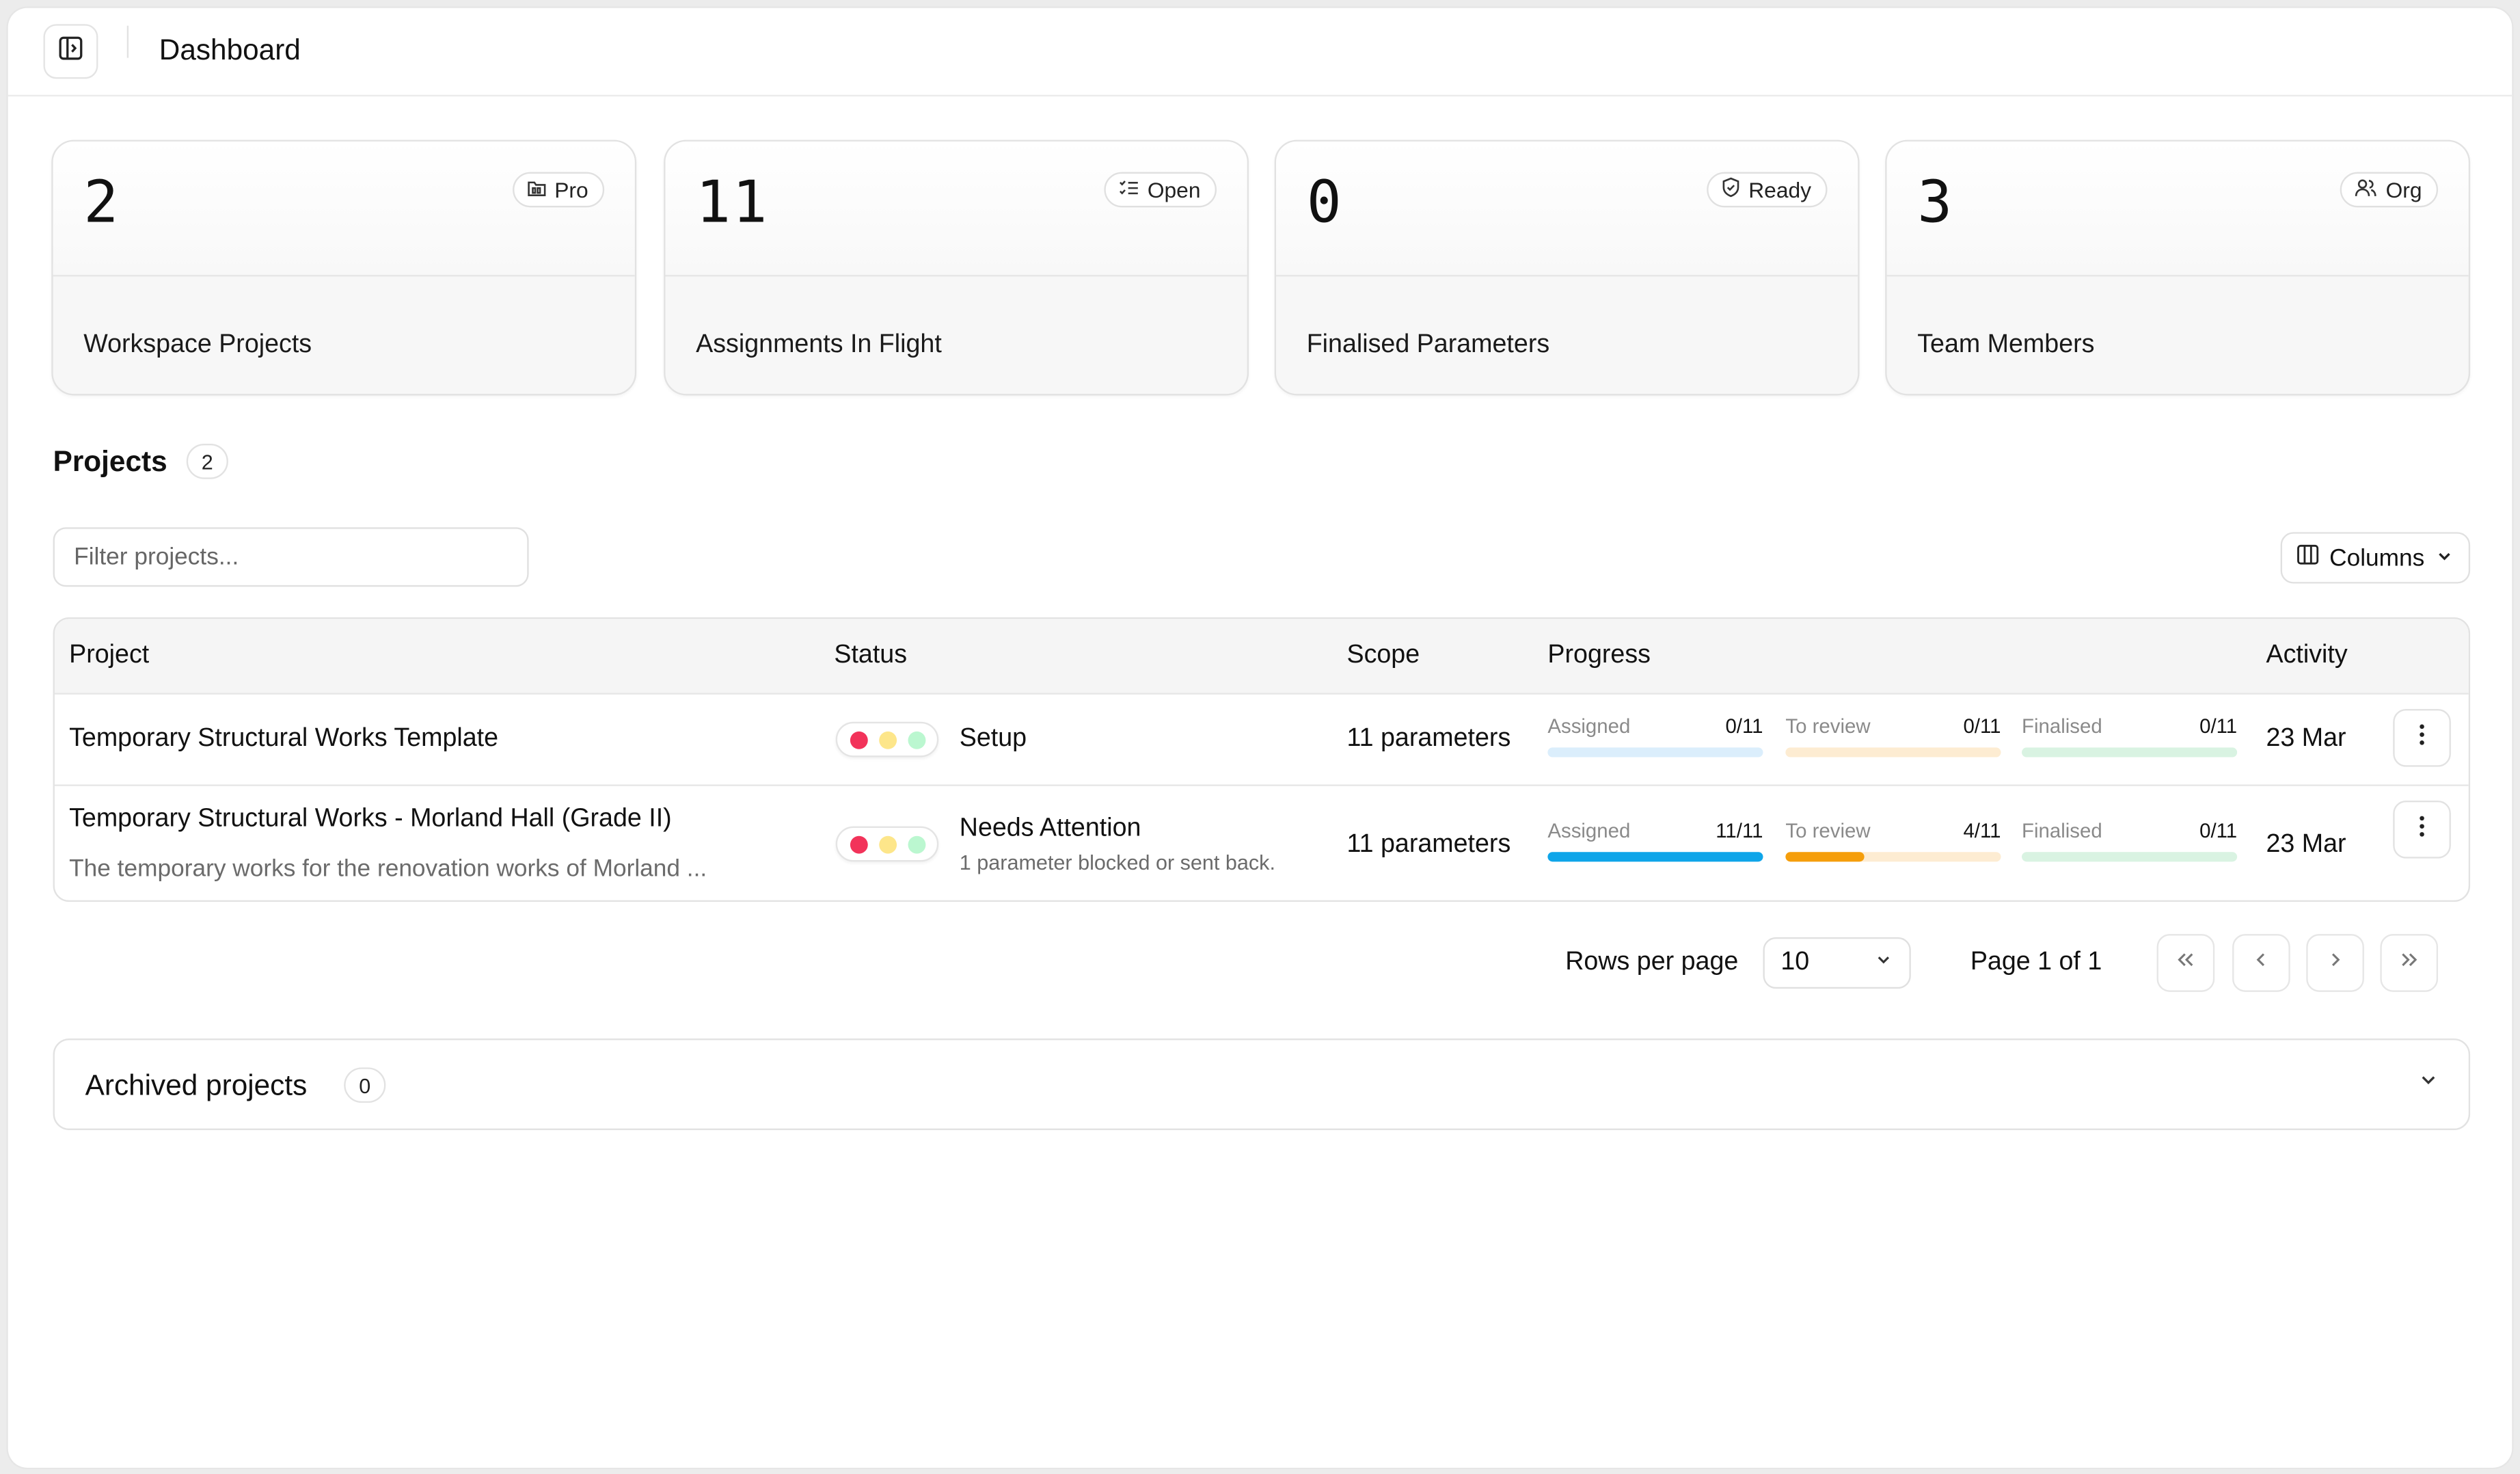 The width and height of the screenshot is (2520, 1474). What do you see at coordinates (365, 1085) in the screenshot?
I see `archived-count-badge: 0` at bounding box center [365, 1085].